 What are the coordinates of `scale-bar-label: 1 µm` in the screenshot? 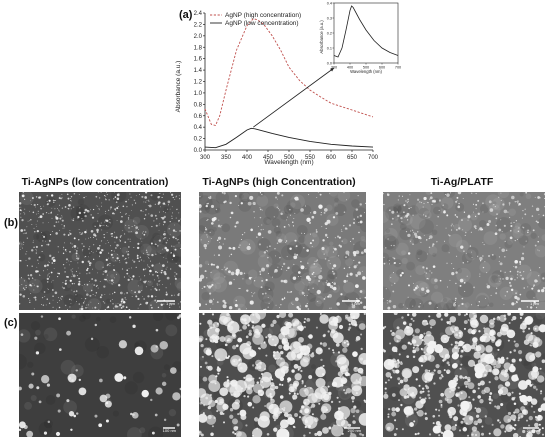 It's located at (170, 303).